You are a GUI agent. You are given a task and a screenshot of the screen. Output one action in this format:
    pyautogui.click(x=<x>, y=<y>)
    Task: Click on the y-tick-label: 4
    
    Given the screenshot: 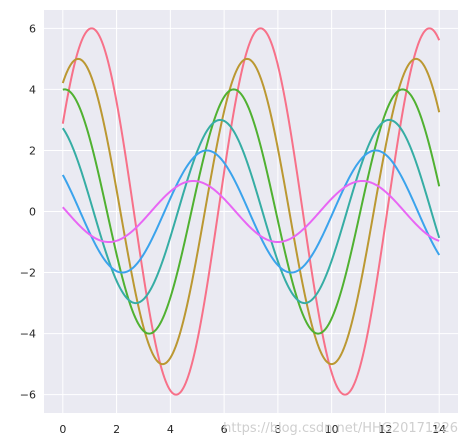 What is the action you would take?
    pyautogui.click(x=32, y=89)
    